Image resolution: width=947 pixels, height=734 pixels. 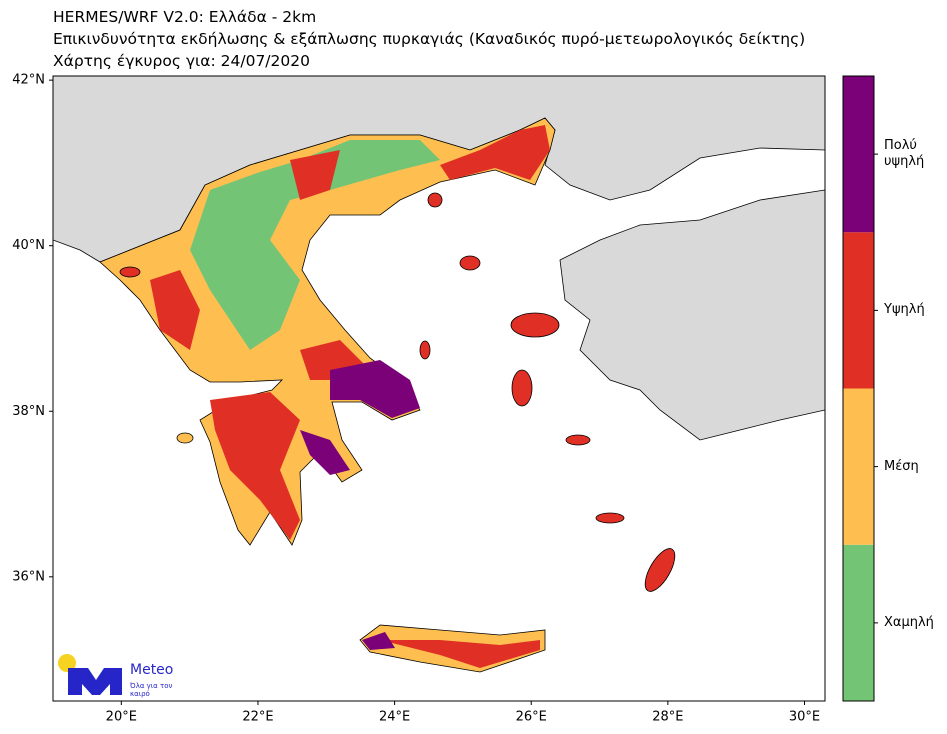 What do you see at coordinates (904, 310) in the screenshot?
I see `legend-label: Υψηλή` at bounding box center [904, 310].